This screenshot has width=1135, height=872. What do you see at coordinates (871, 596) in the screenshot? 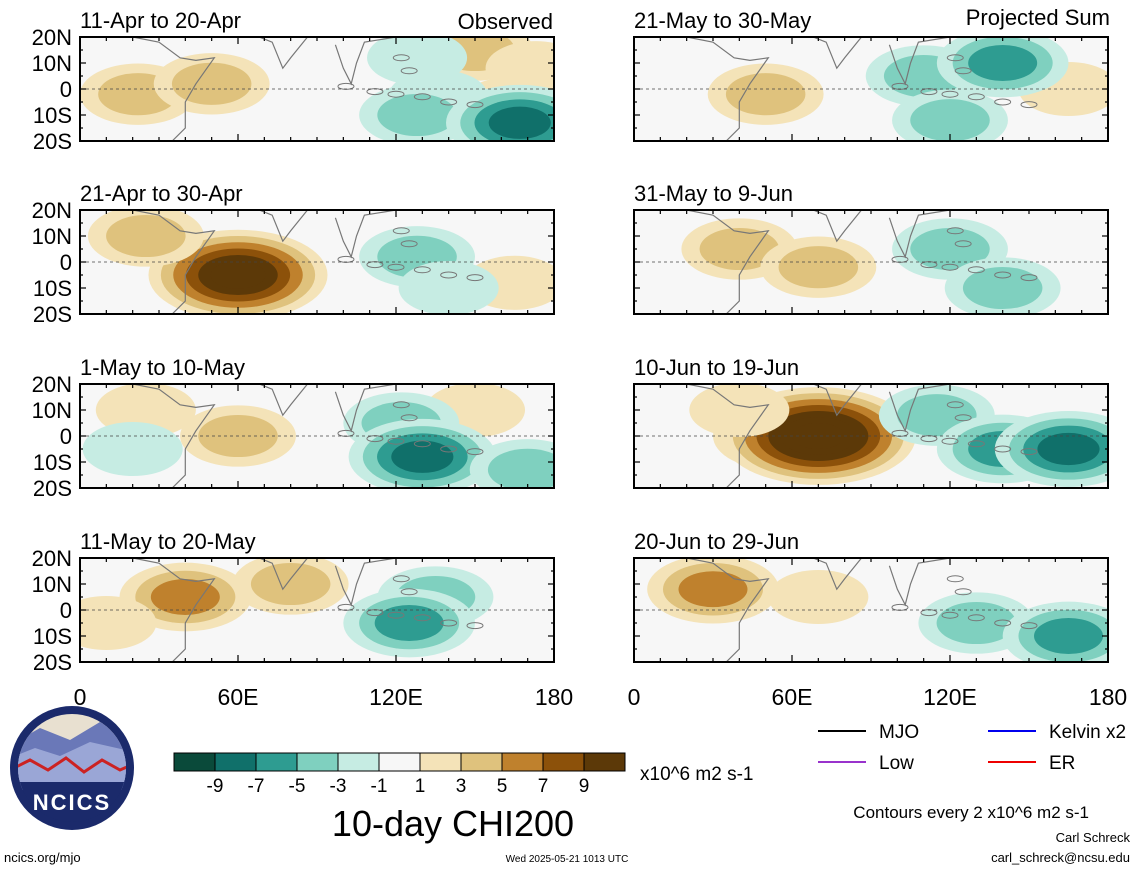
I see `panel-8: 20-Jun to 29-Jun` at bounding box center [871, 596].